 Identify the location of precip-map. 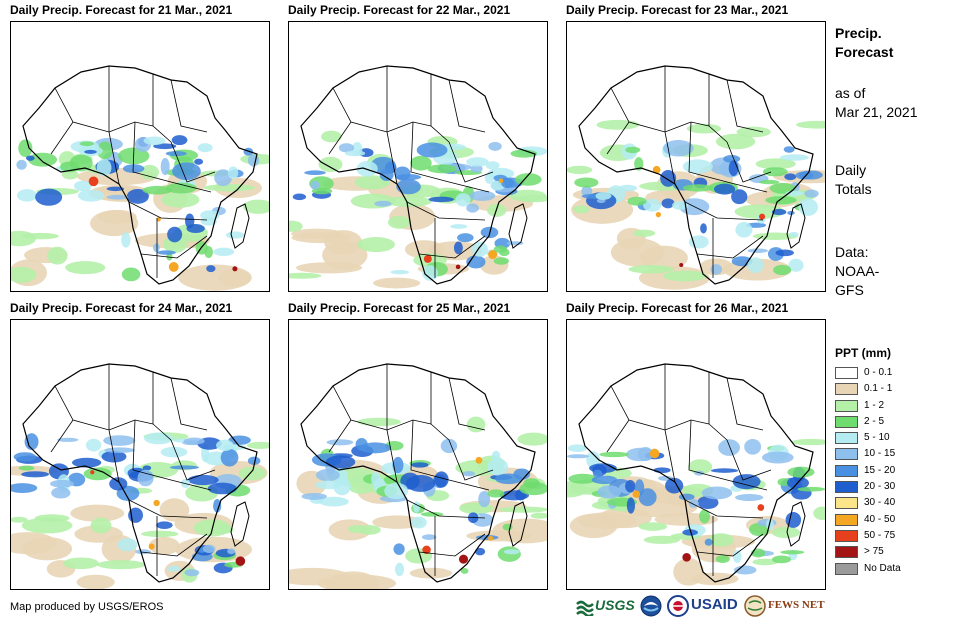
(418, 454).